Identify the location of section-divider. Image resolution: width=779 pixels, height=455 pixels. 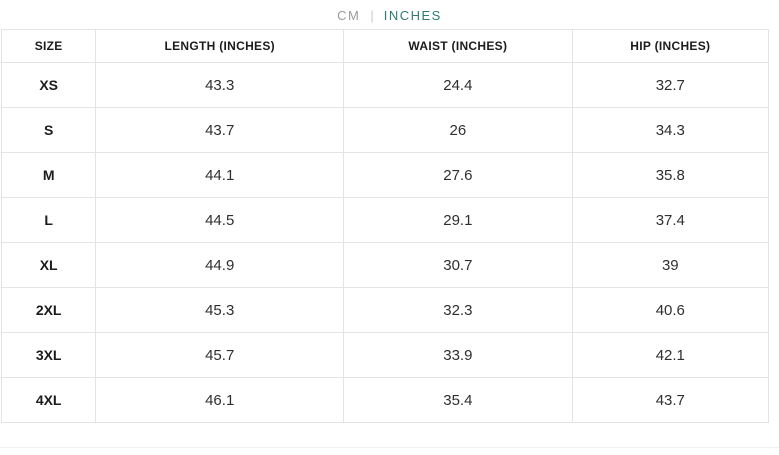
(389, 447).